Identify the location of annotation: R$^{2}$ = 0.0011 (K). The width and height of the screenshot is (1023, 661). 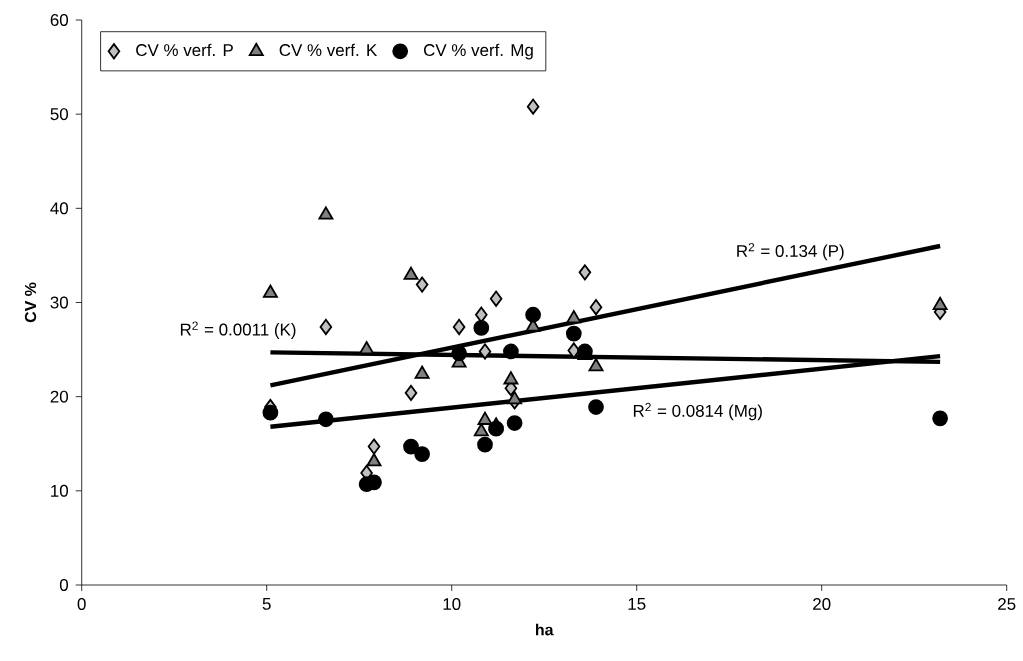
(238, 330).